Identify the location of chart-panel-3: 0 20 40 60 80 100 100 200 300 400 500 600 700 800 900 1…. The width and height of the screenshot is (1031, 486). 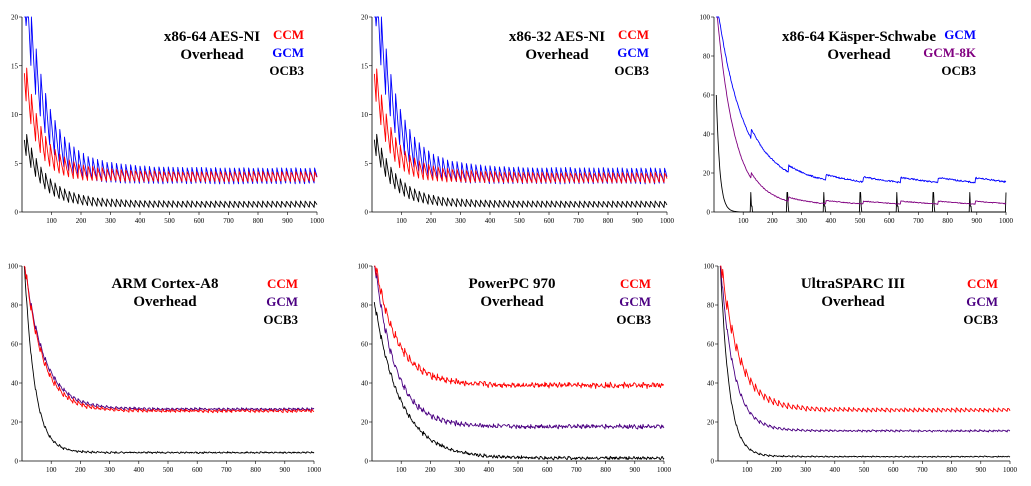
(857, 120).